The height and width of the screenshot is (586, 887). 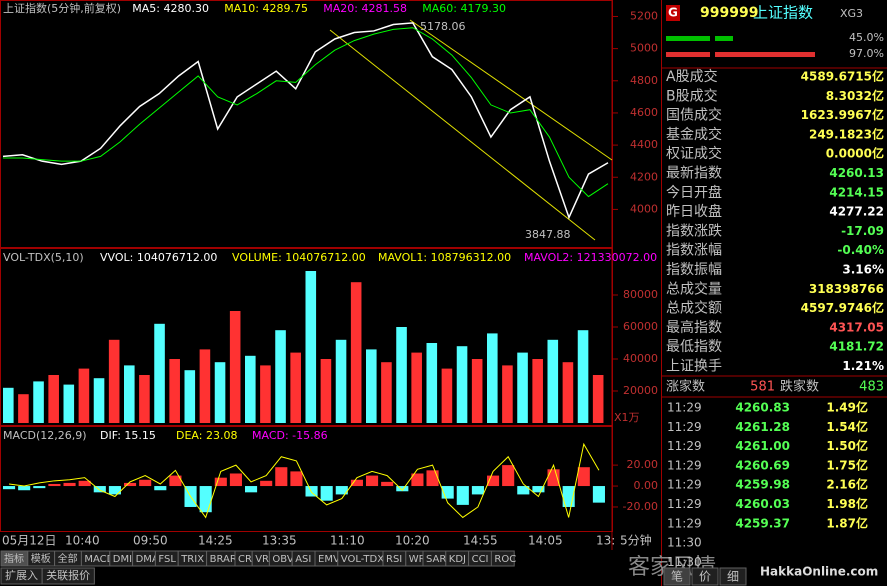 I want to click on trade-price: 4261.28, so click(x=762, y=427).